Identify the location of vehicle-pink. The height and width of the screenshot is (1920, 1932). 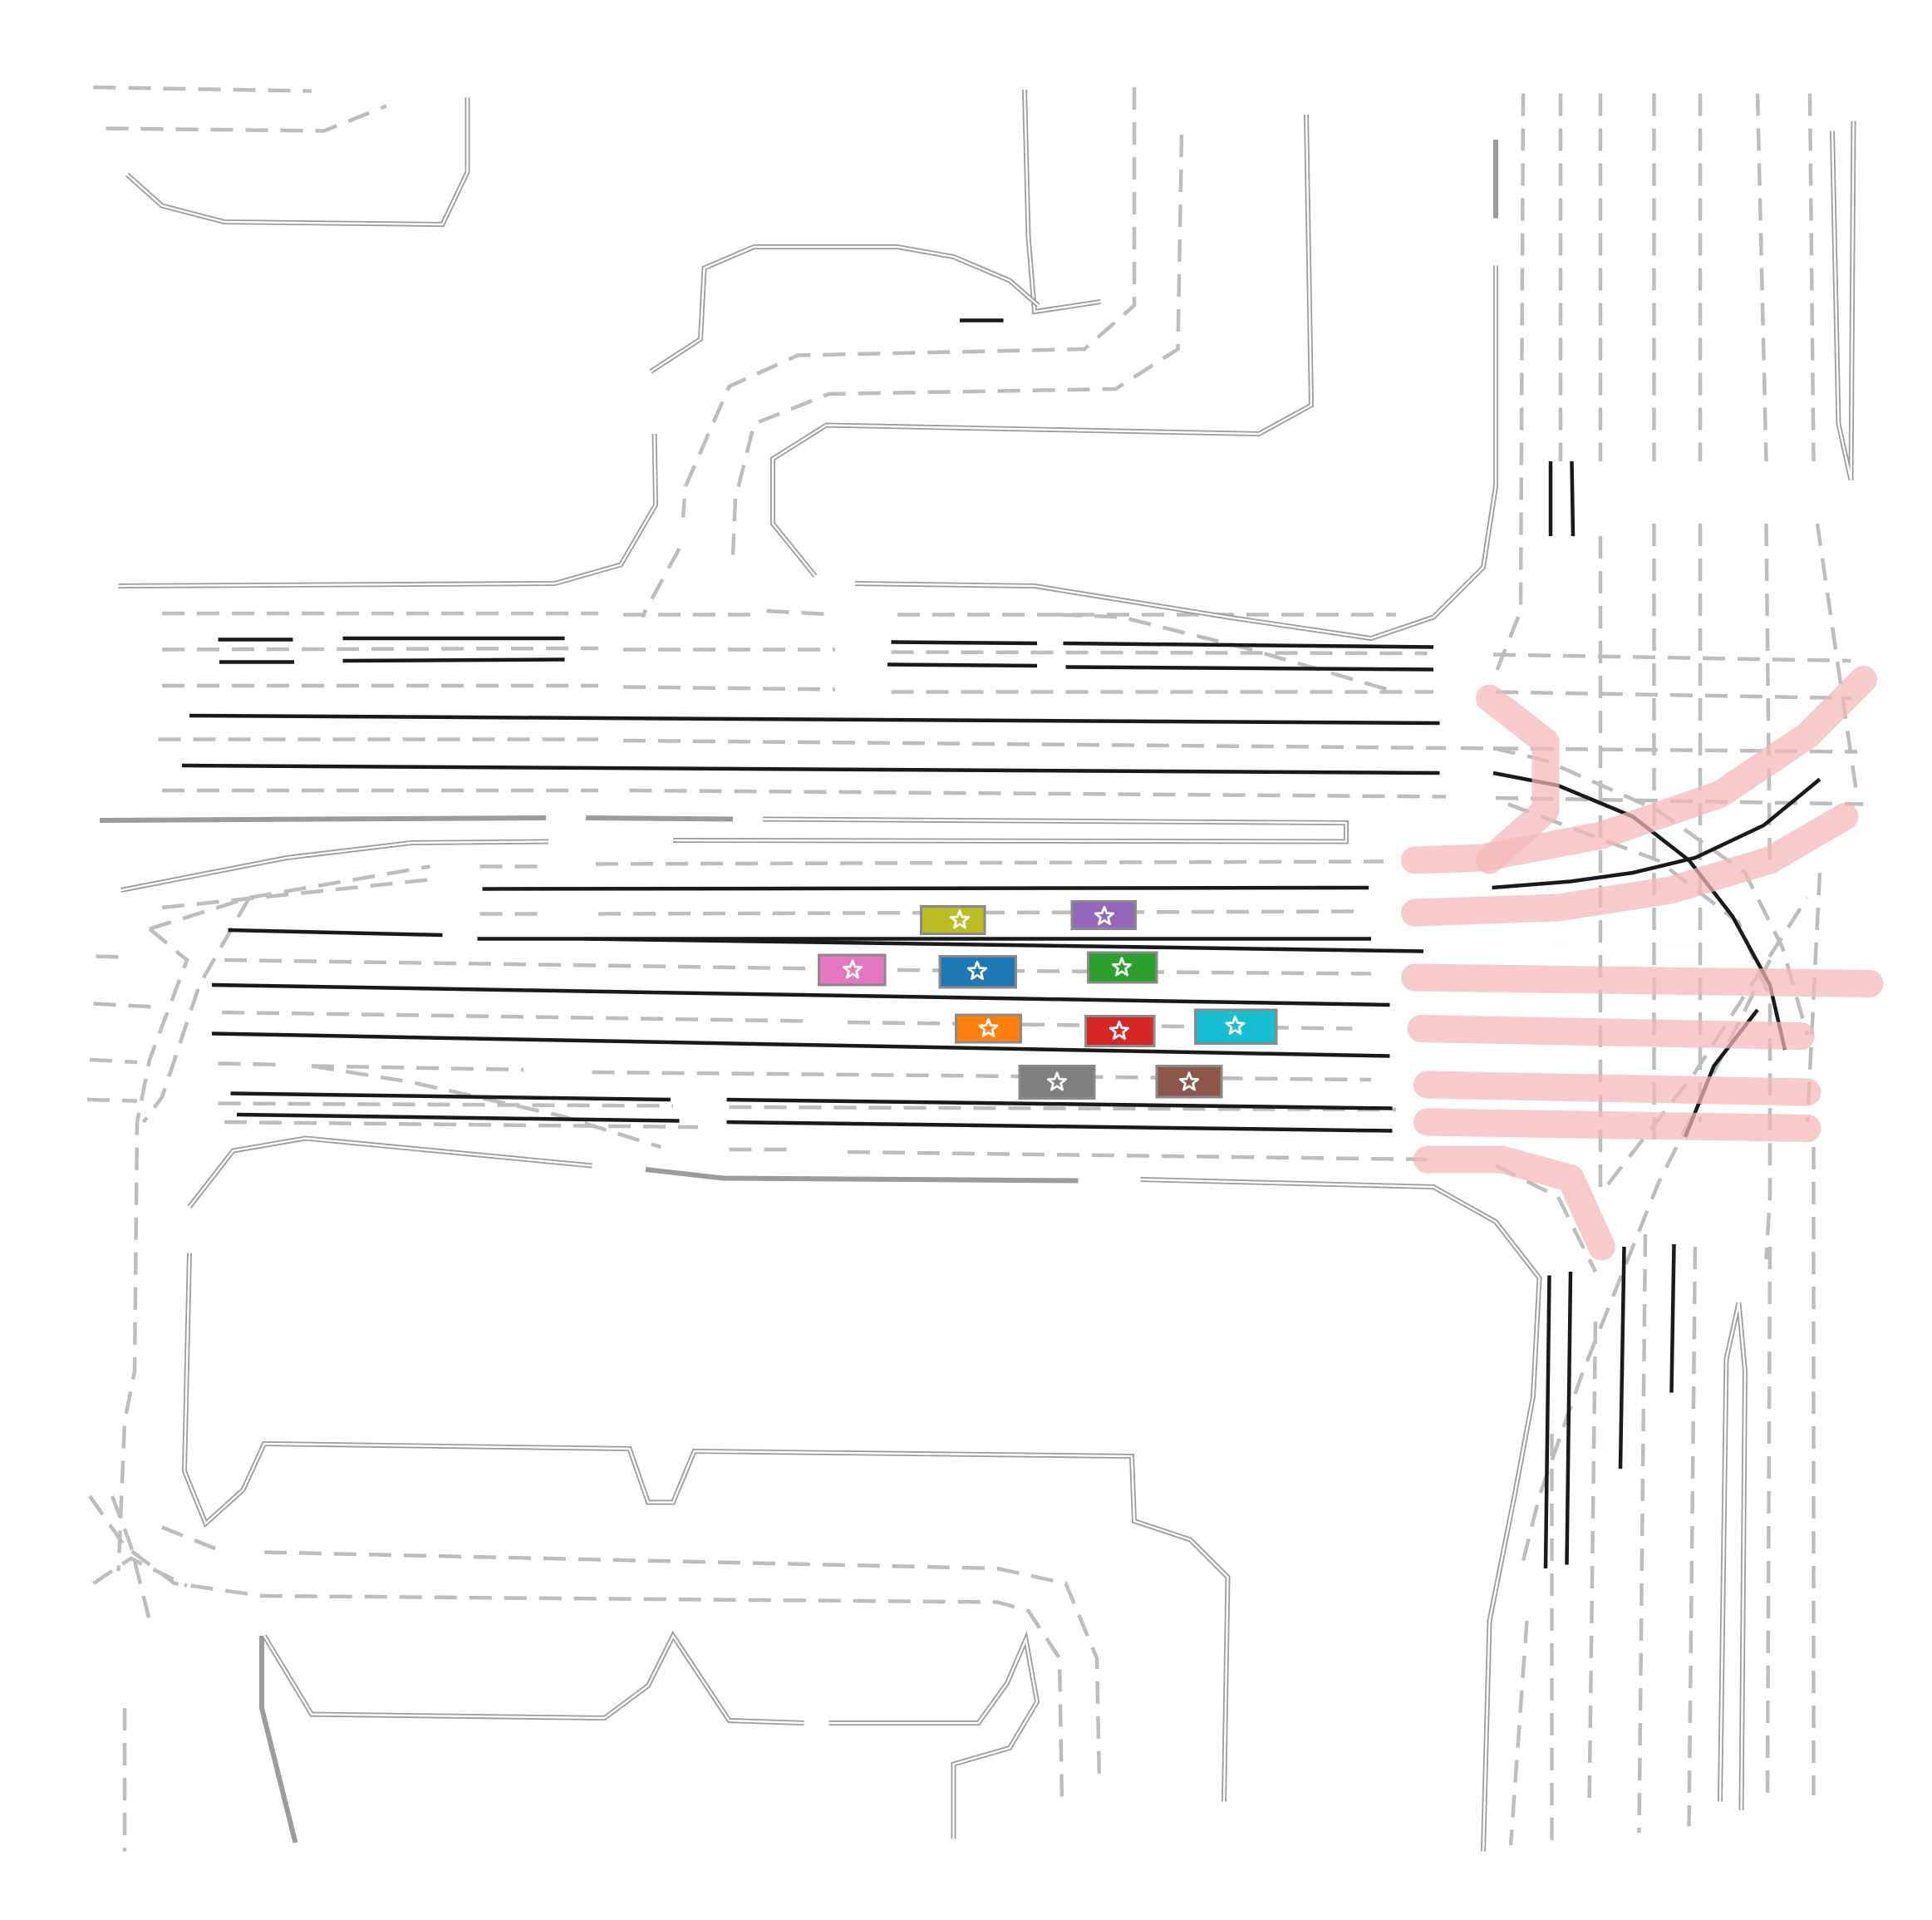
(852, 970).